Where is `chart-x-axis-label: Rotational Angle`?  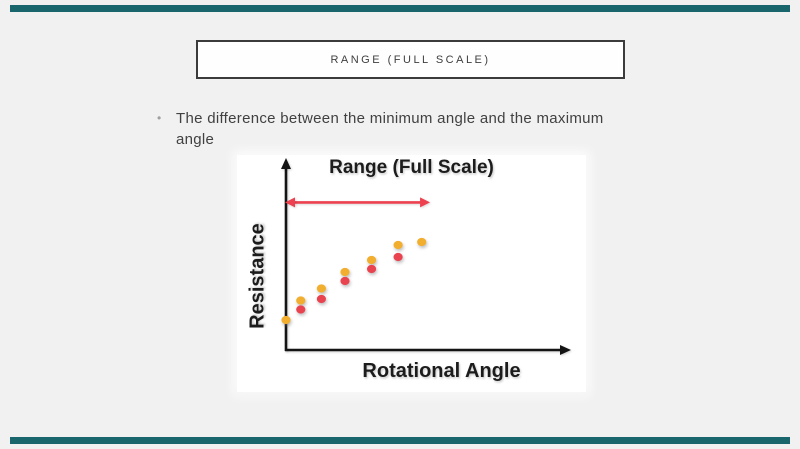
chart-x-axis-label: Rotational Angle is located at coordinates (441, 371).